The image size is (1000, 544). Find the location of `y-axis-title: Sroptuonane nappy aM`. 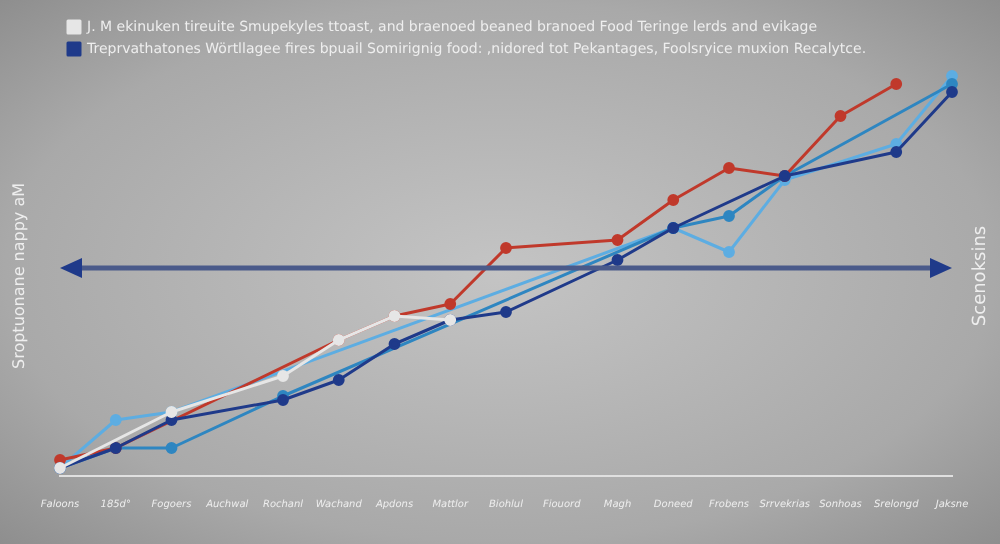

y-axis-title: Sroptuonane nappy aM is located at coordinates (19, 275).